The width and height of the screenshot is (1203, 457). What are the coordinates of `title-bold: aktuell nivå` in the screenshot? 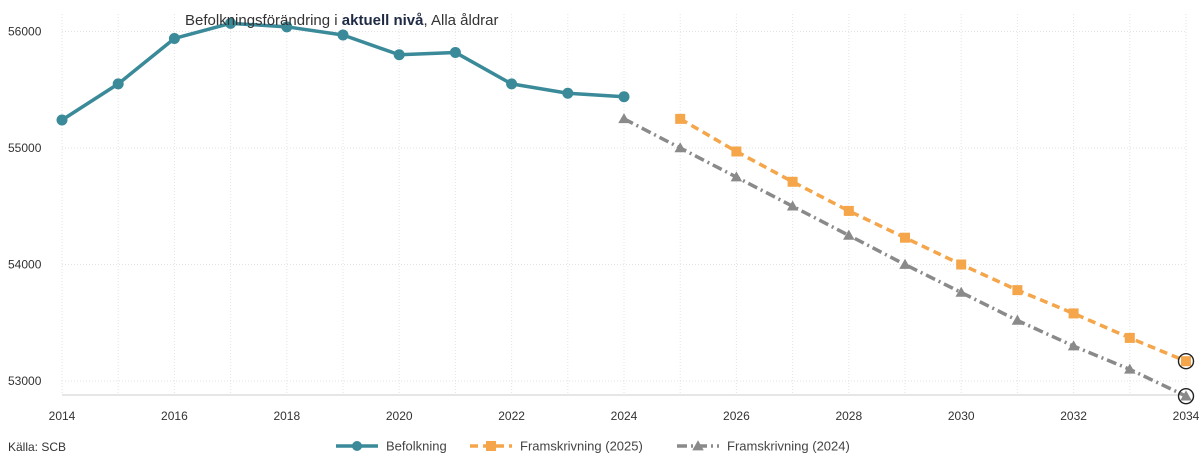 It's located at (383, 20).